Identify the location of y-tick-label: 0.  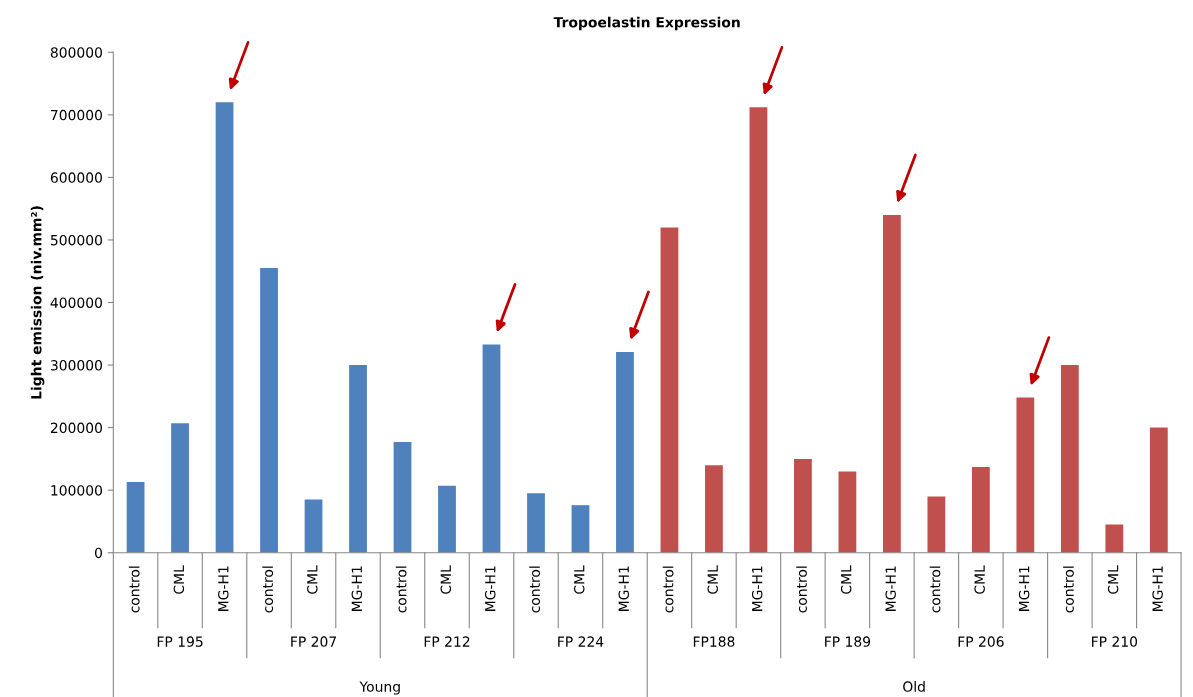
(98, 553).